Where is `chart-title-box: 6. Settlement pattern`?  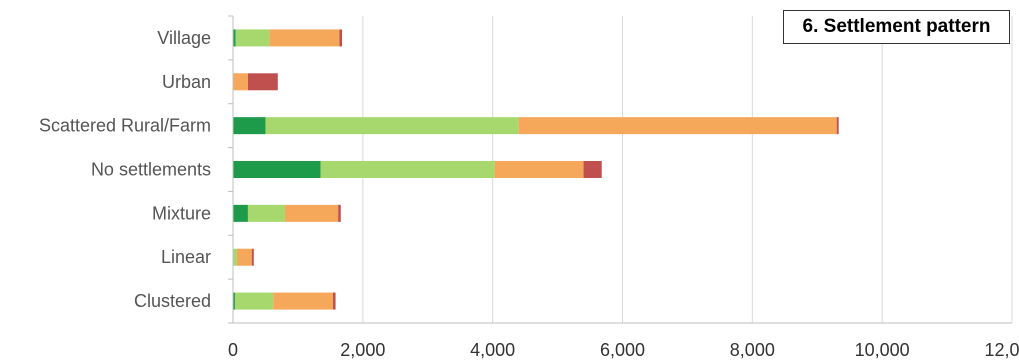
chart-title-box: 6. Settlement pattern is located at coordinates (896, 27).